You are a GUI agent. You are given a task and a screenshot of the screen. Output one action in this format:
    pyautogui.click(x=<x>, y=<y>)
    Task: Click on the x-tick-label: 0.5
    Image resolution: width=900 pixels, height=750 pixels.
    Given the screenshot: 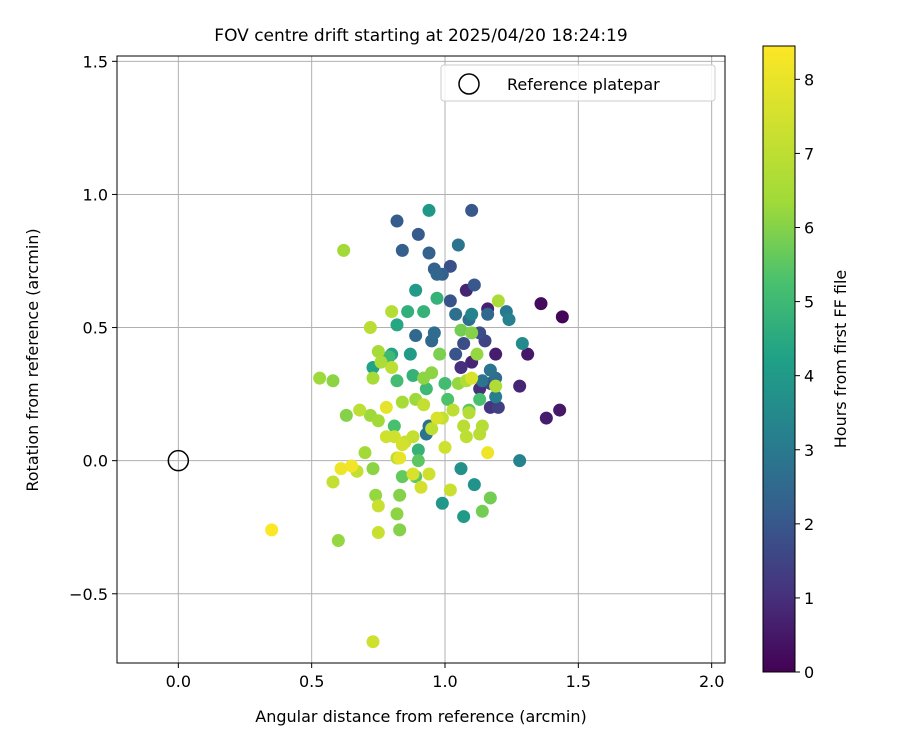 What is the action you would take?
    pyautogui.click(x=311, y=681)
    